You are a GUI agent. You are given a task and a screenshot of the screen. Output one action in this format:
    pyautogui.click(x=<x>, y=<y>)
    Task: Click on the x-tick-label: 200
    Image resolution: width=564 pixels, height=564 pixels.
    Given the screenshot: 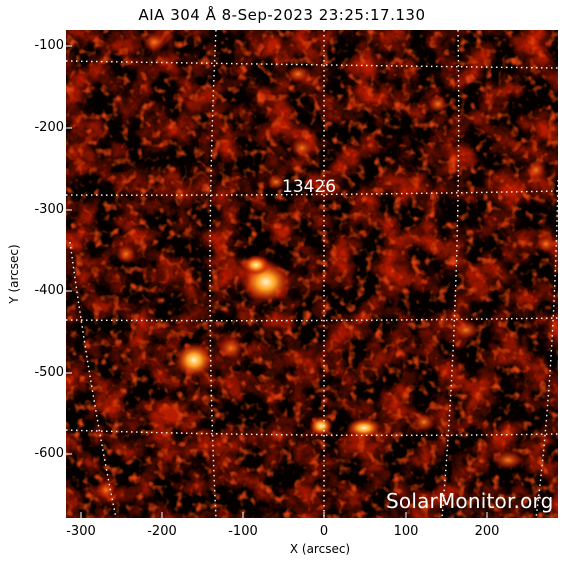 What is the action you would take?
    pyautogui.click(x=487, y=531)
    